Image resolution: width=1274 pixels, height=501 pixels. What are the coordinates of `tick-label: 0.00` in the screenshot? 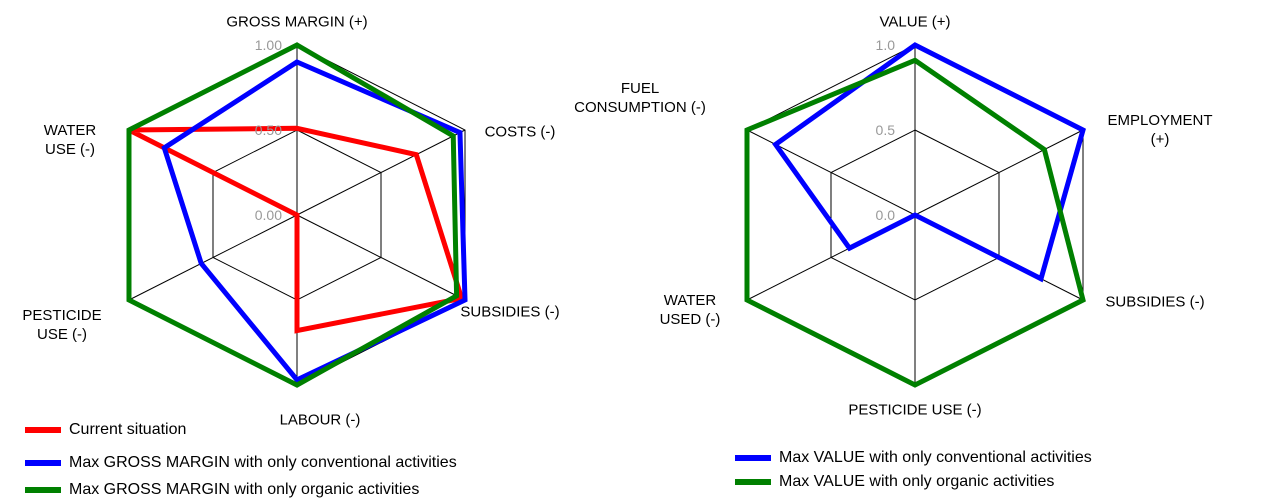 It's located at (268, 215).